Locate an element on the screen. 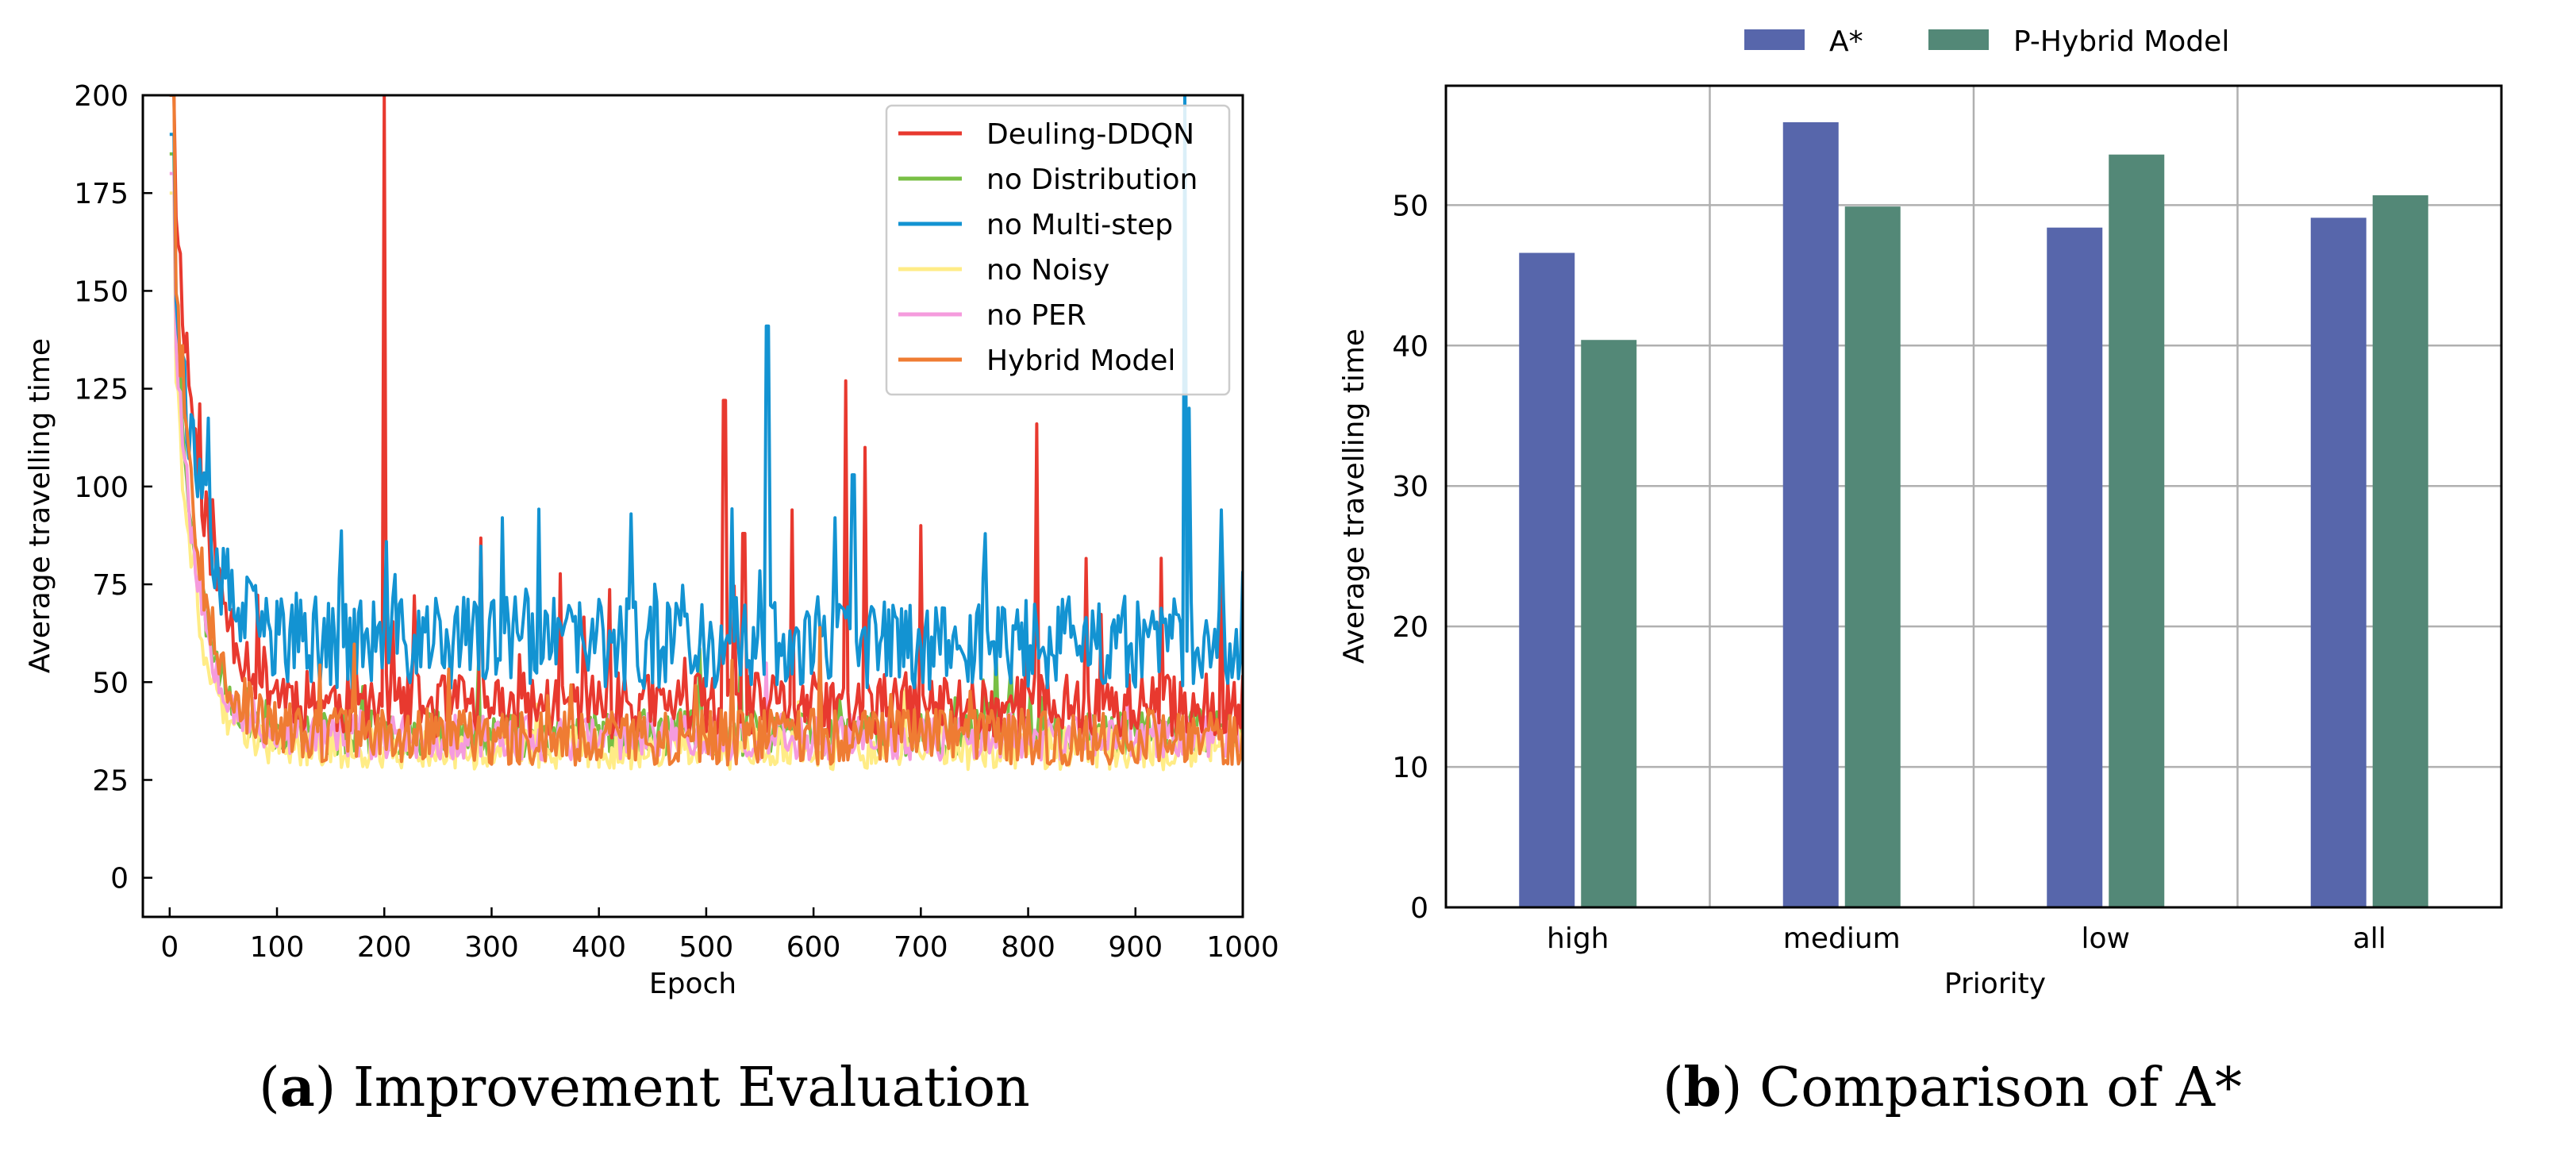 The height and width of the screenshot is (1159, 2576). x-tick-label: 300 is located at coordinates (491, 948).